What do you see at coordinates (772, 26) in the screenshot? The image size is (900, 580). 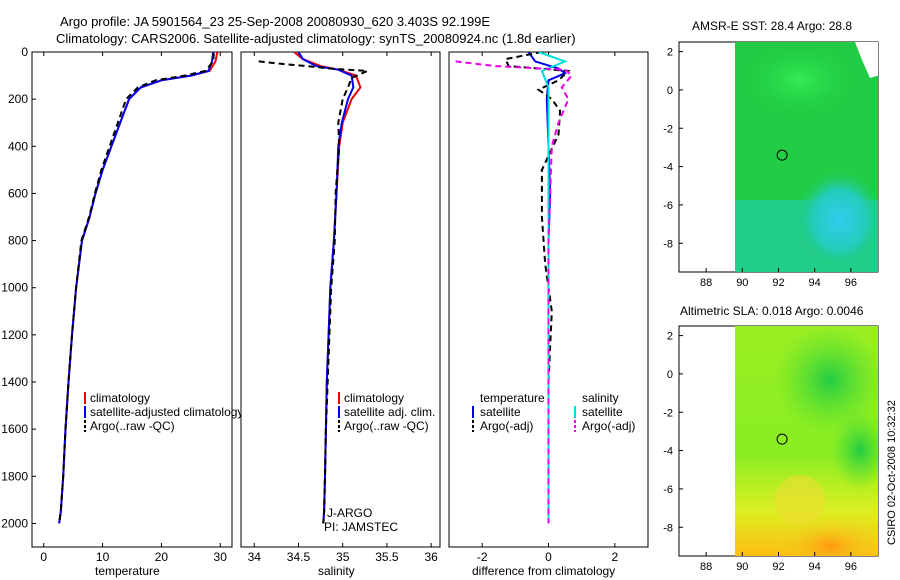 I see `sst-map-title: AMSR-E SST: 28.4 Argo: 28.8` at bounding box center [772, 26].